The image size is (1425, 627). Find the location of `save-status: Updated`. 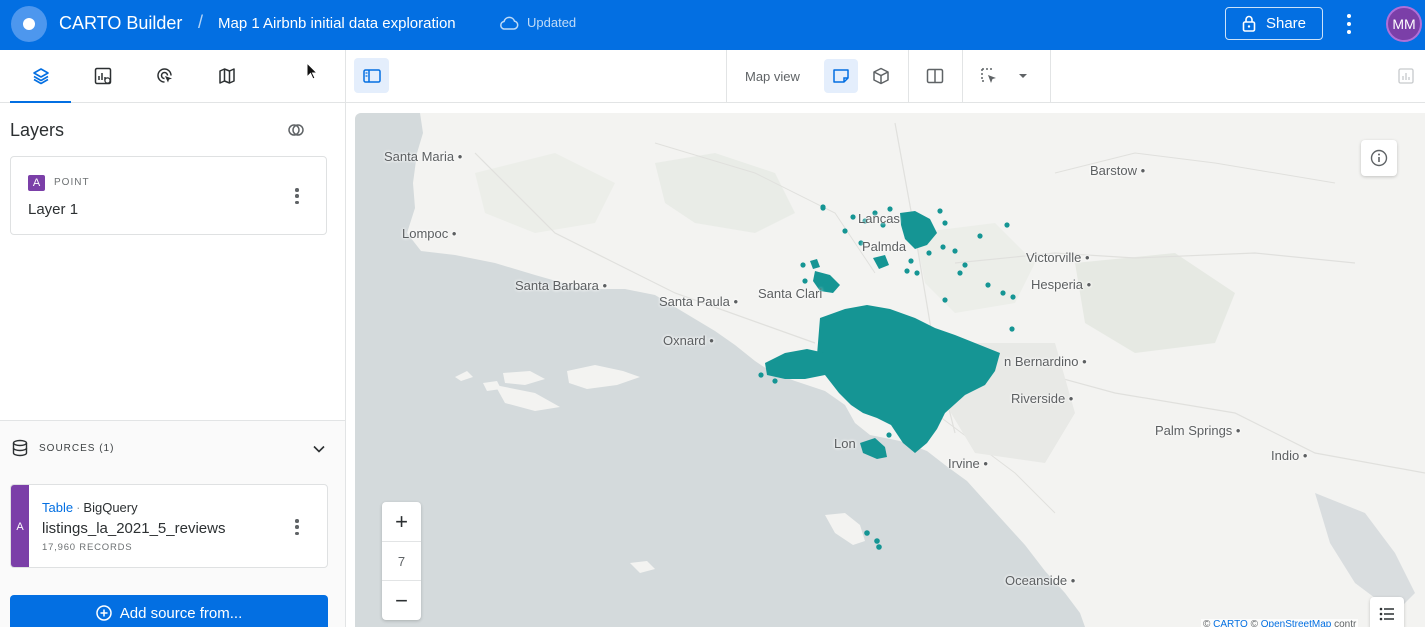

save-status: Updated is located at coordinates (537, 22).